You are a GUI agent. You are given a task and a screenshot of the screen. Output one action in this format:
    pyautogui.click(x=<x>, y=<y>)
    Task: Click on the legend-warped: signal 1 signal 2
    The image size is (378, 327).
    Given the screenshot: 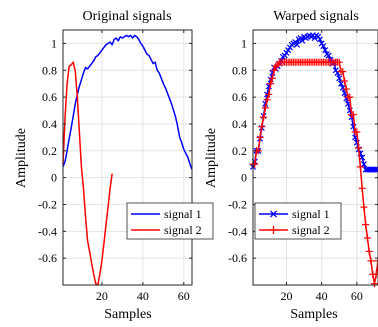 What is the action you would take?
    pyautogui.click(x=298, y=221)
    